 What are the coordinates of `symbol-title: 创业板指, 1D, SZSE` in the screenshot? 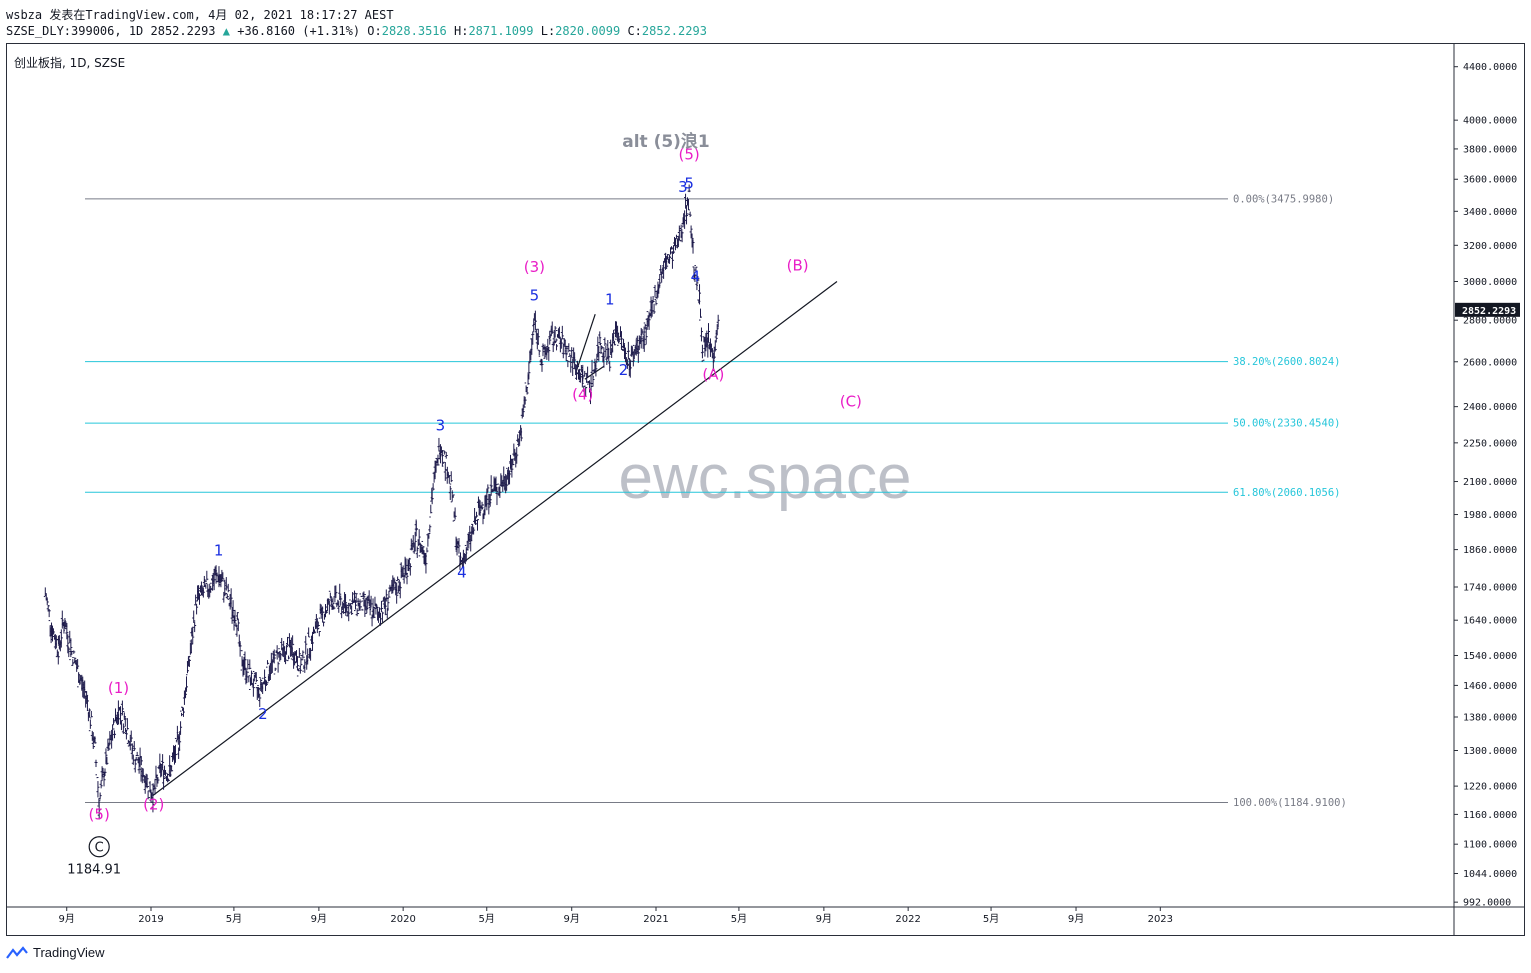 It's located at (70, 63).